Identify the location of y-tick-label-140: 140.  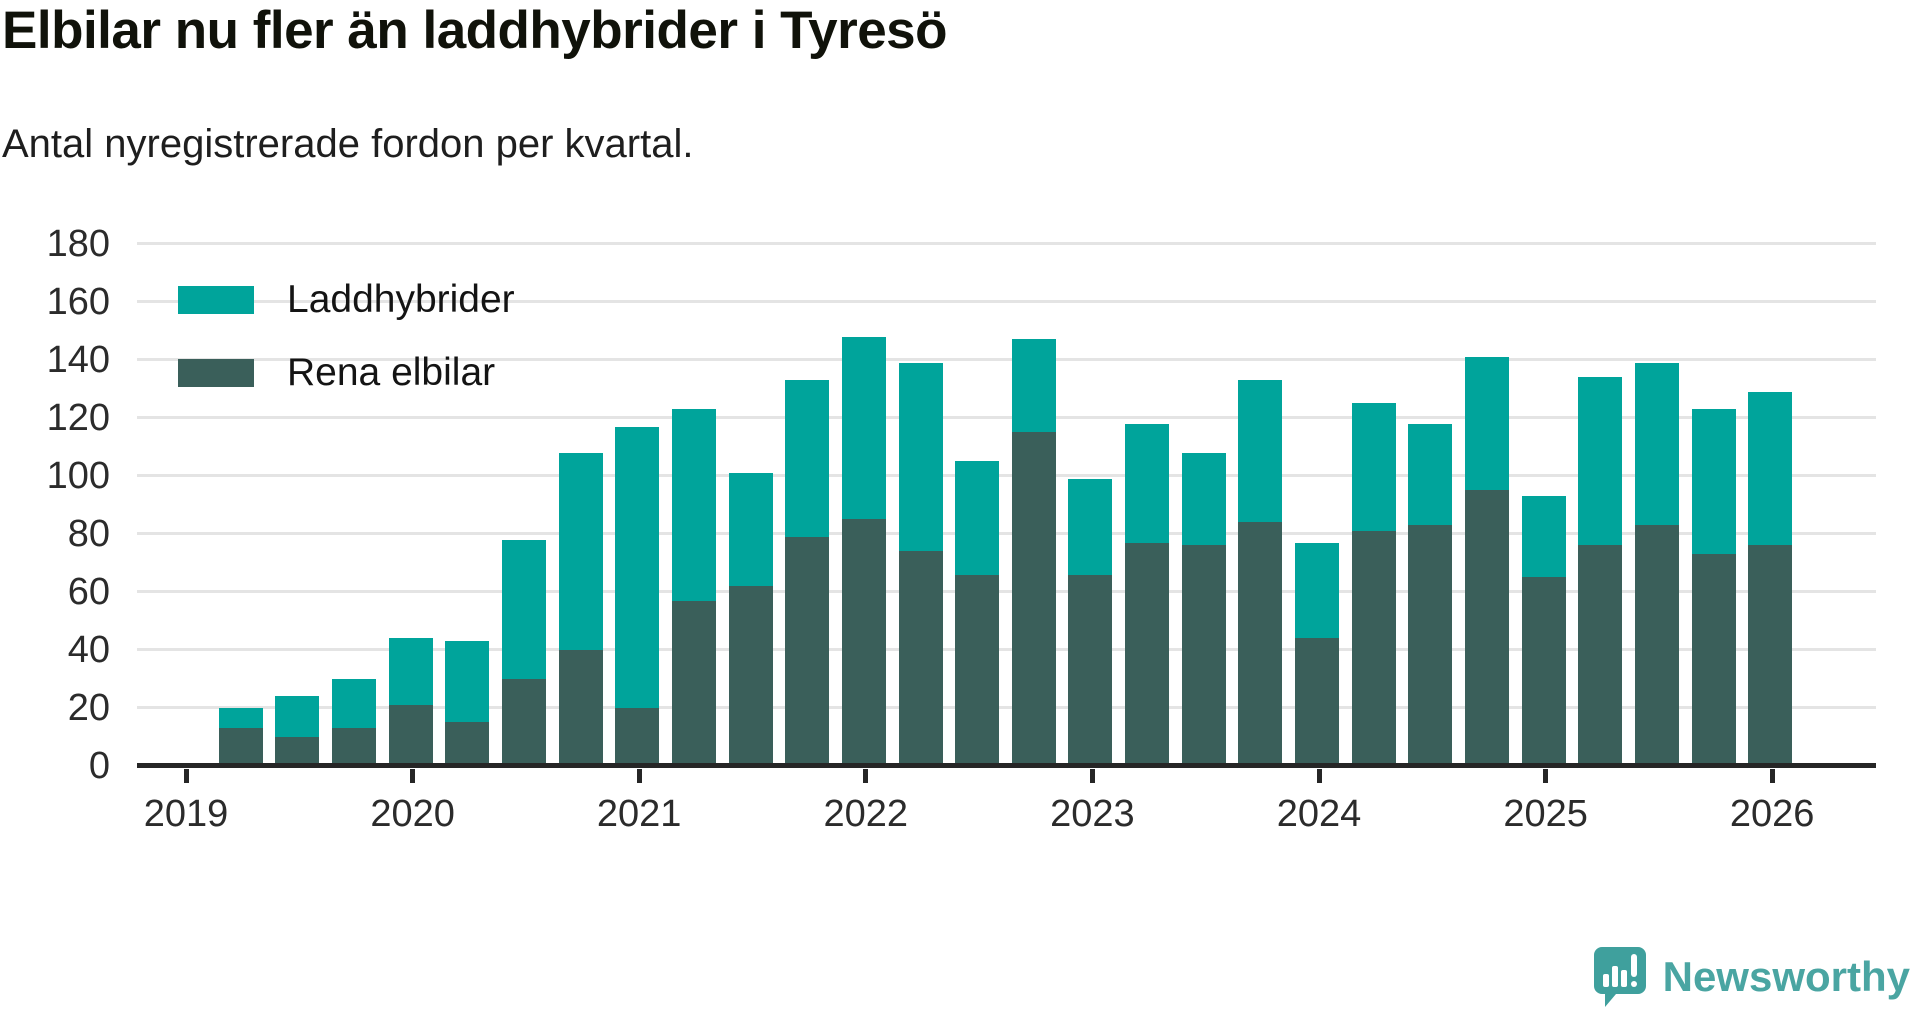
(78, 359).